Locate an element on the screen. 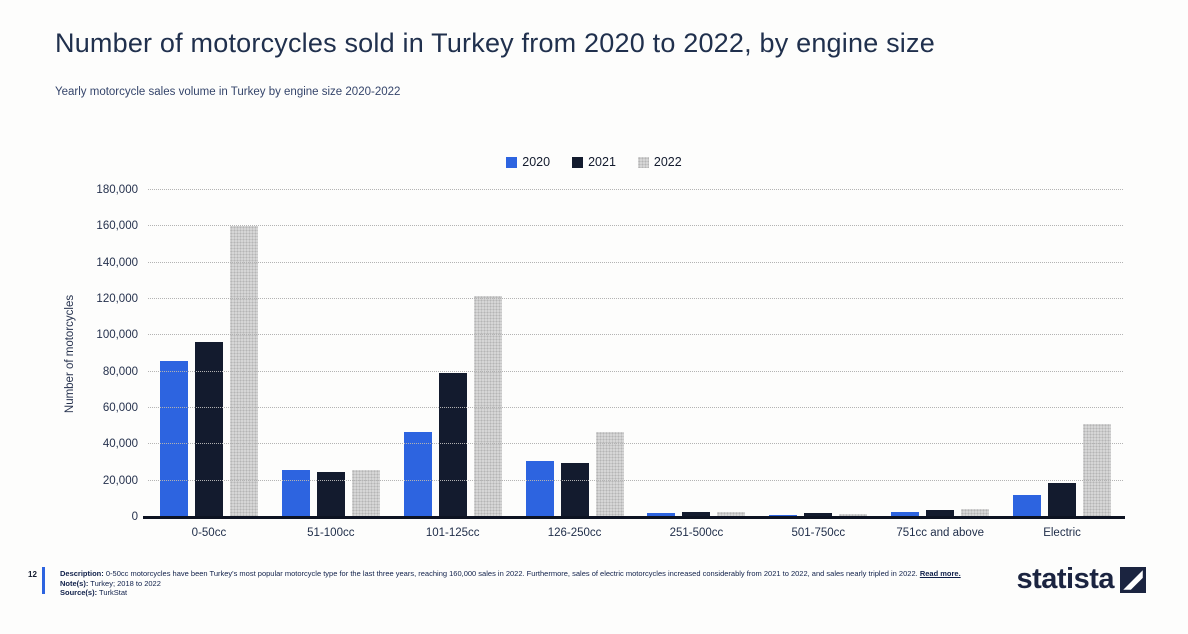  x-axis-label: 101-125cc is located at coordinates (452, 533).